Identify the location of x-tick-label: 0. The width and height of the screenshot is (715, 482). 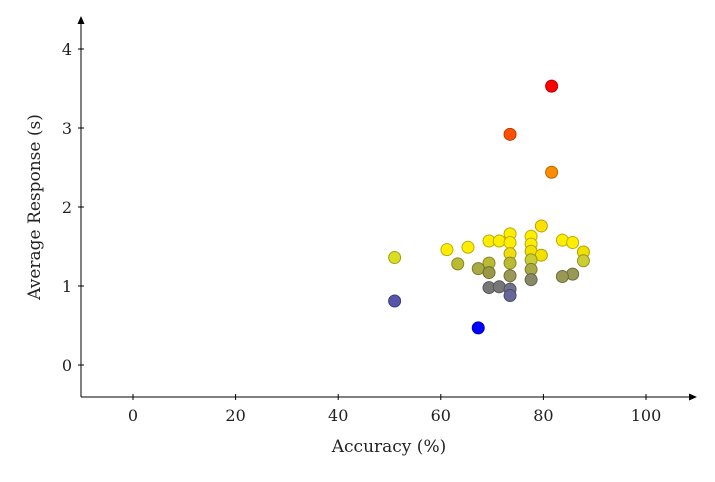
(133, 415).